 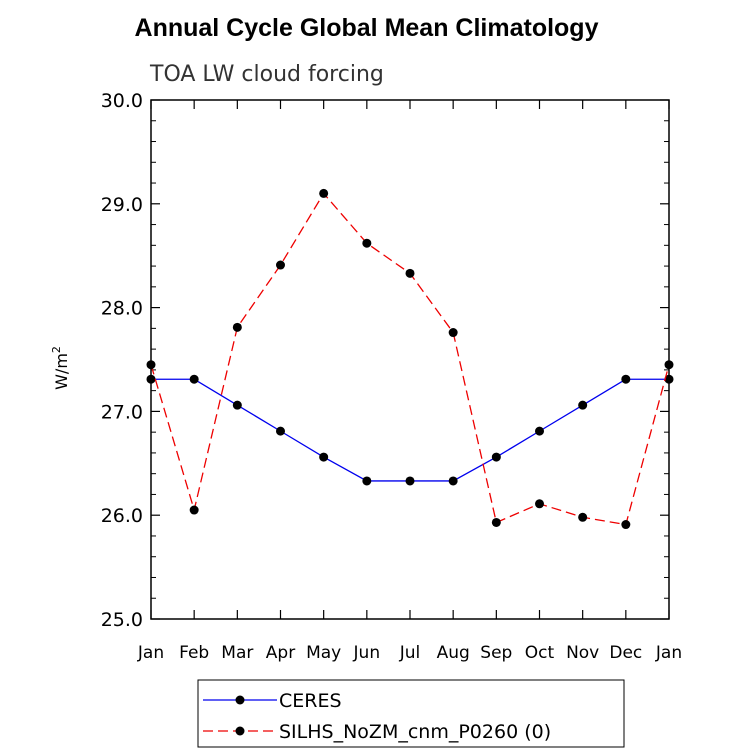 I want to click on y-tick-label: 26.0, so click(x=122, y=516).